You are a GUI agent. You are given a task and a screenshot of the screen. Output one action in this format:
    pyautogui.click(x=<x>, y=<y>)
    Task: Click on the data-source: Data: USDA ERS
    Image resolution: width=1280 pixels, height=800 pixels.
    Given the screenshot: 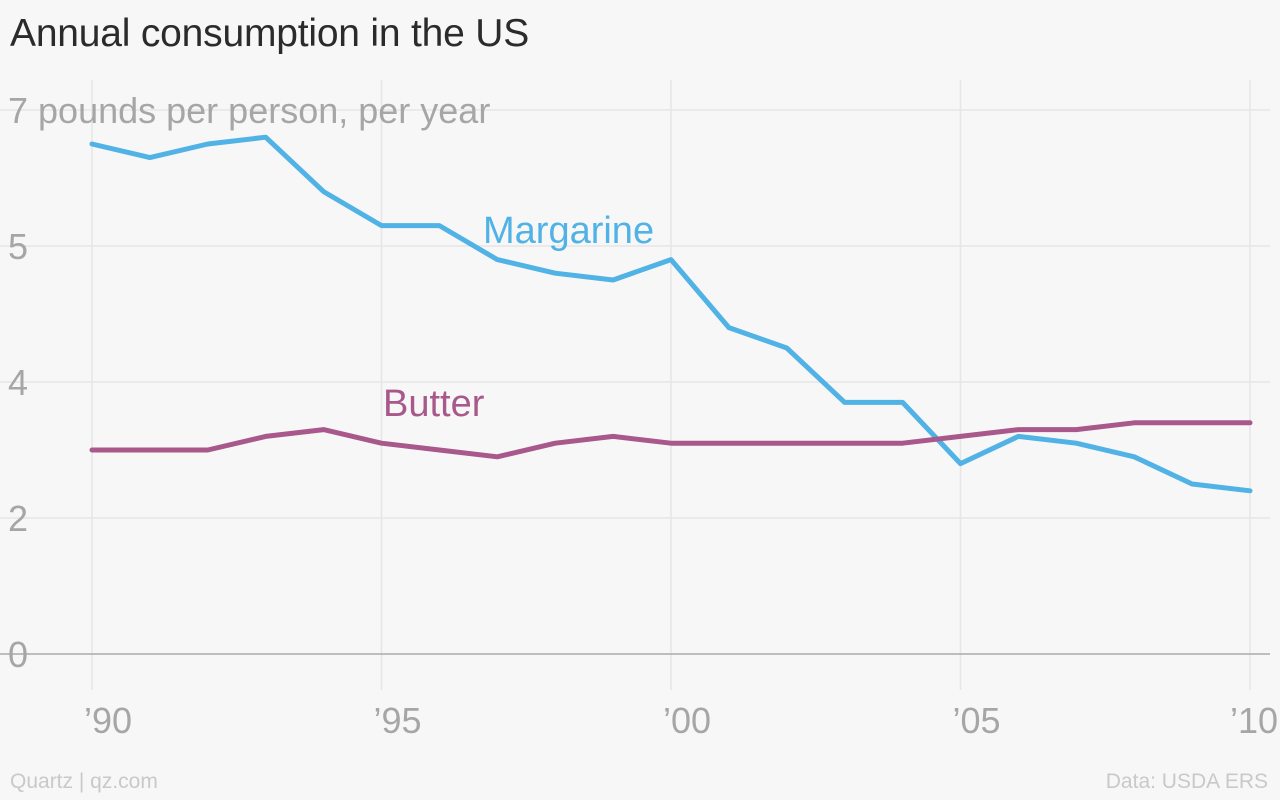 What is the action you would take?
    pyautogui.click(x=1186, y=781)
    